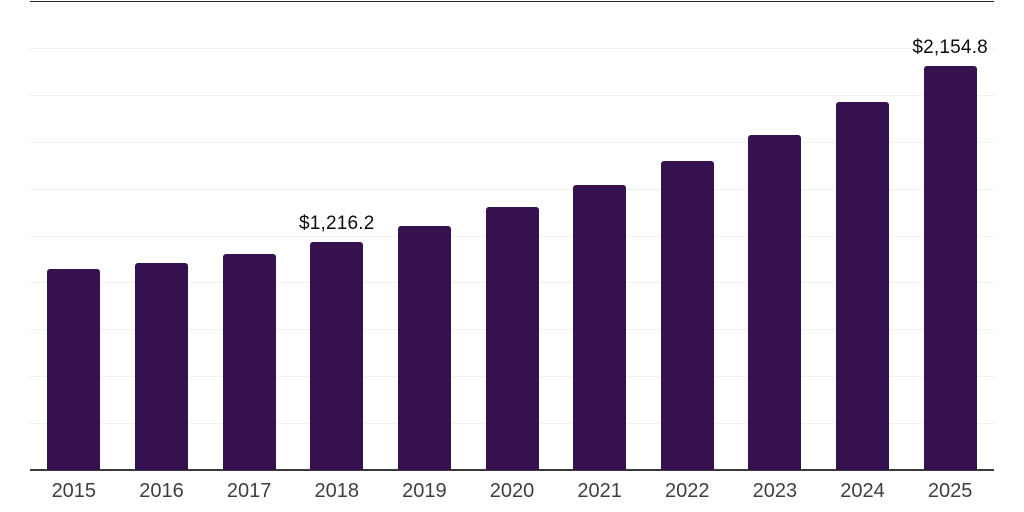 The height and width of the screenshot is (512, 1024). I want to click on x-axis-label-2023: 2023, so click(775, 491).